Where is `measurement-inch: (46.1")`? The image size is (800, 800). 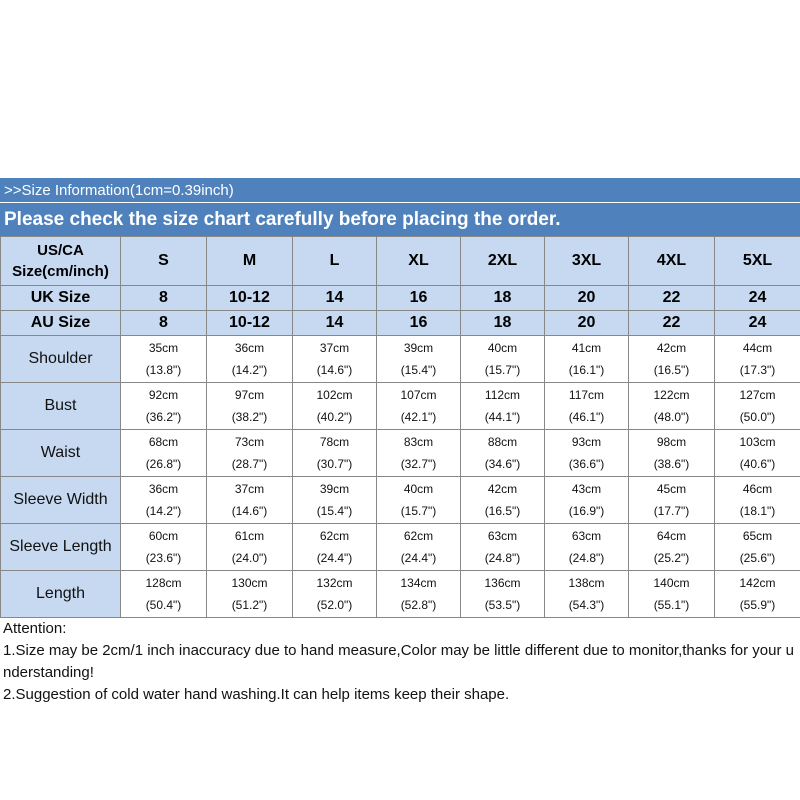 measurement-inch: (46.1") is located at coordinates (586, 417).